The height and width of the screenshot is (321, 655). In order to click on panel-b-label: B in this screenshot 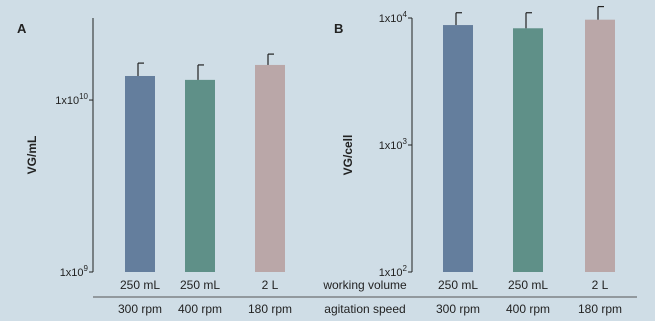, I will do `click(338, 28)`.